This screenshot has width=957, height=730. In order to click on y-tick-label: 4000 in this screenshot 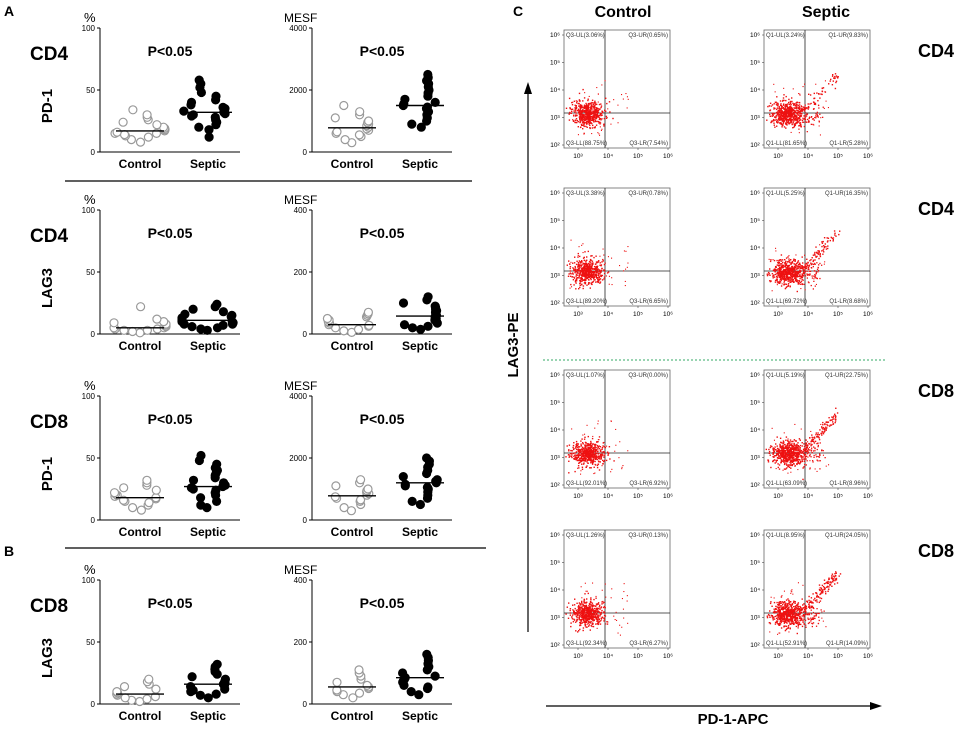, I will do `click(298, 396)`.